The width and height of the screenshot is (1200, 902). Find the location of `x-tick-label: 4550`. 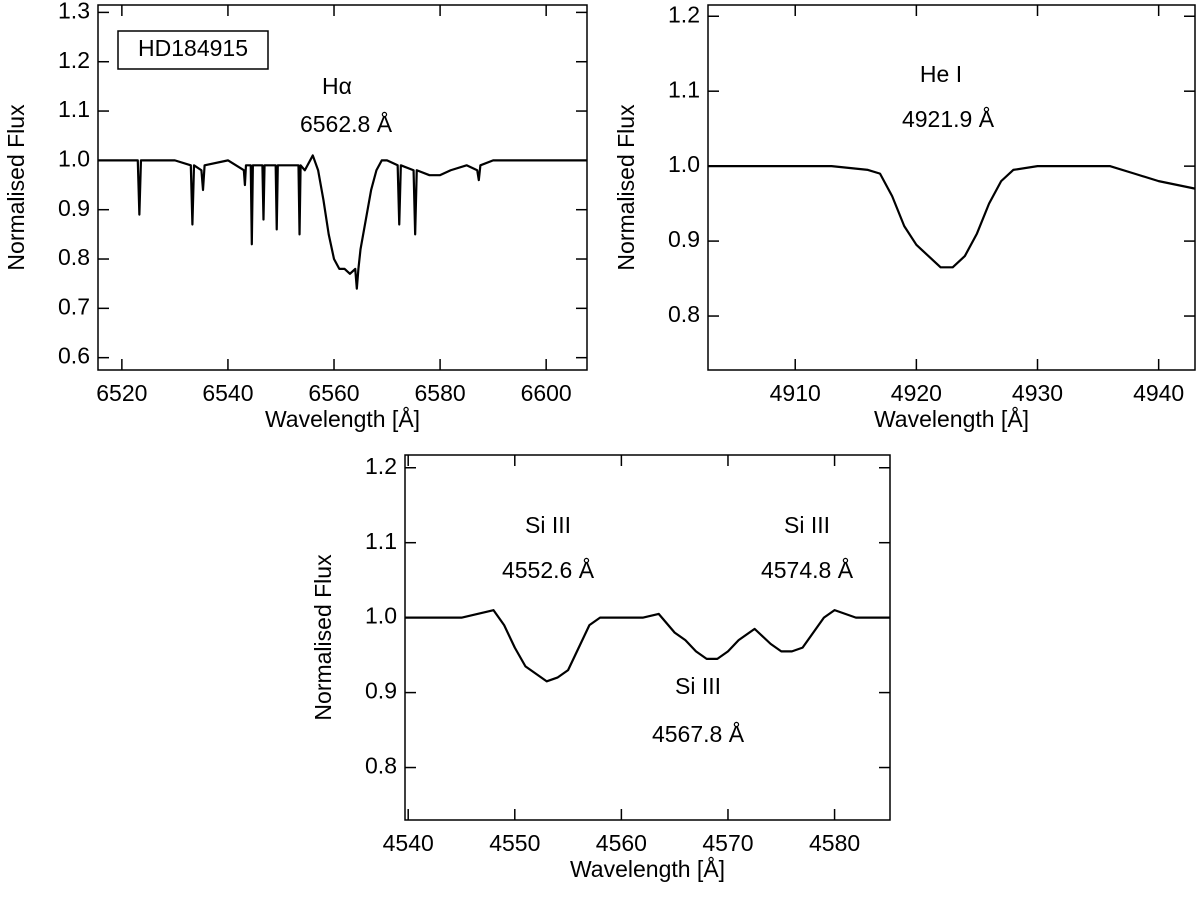

x-tick-label: 4550 is located at coordinates (514, 843).